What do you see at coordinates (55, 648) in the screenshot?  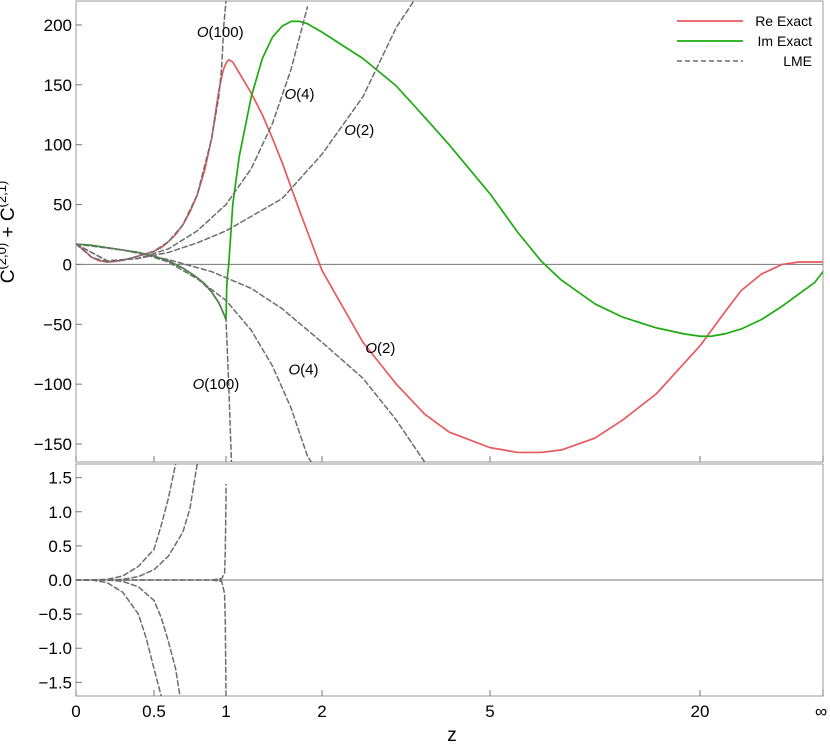 I see `bottom-y-tick-label-minus1-0: −1.0` at bounding box center [55, 648].